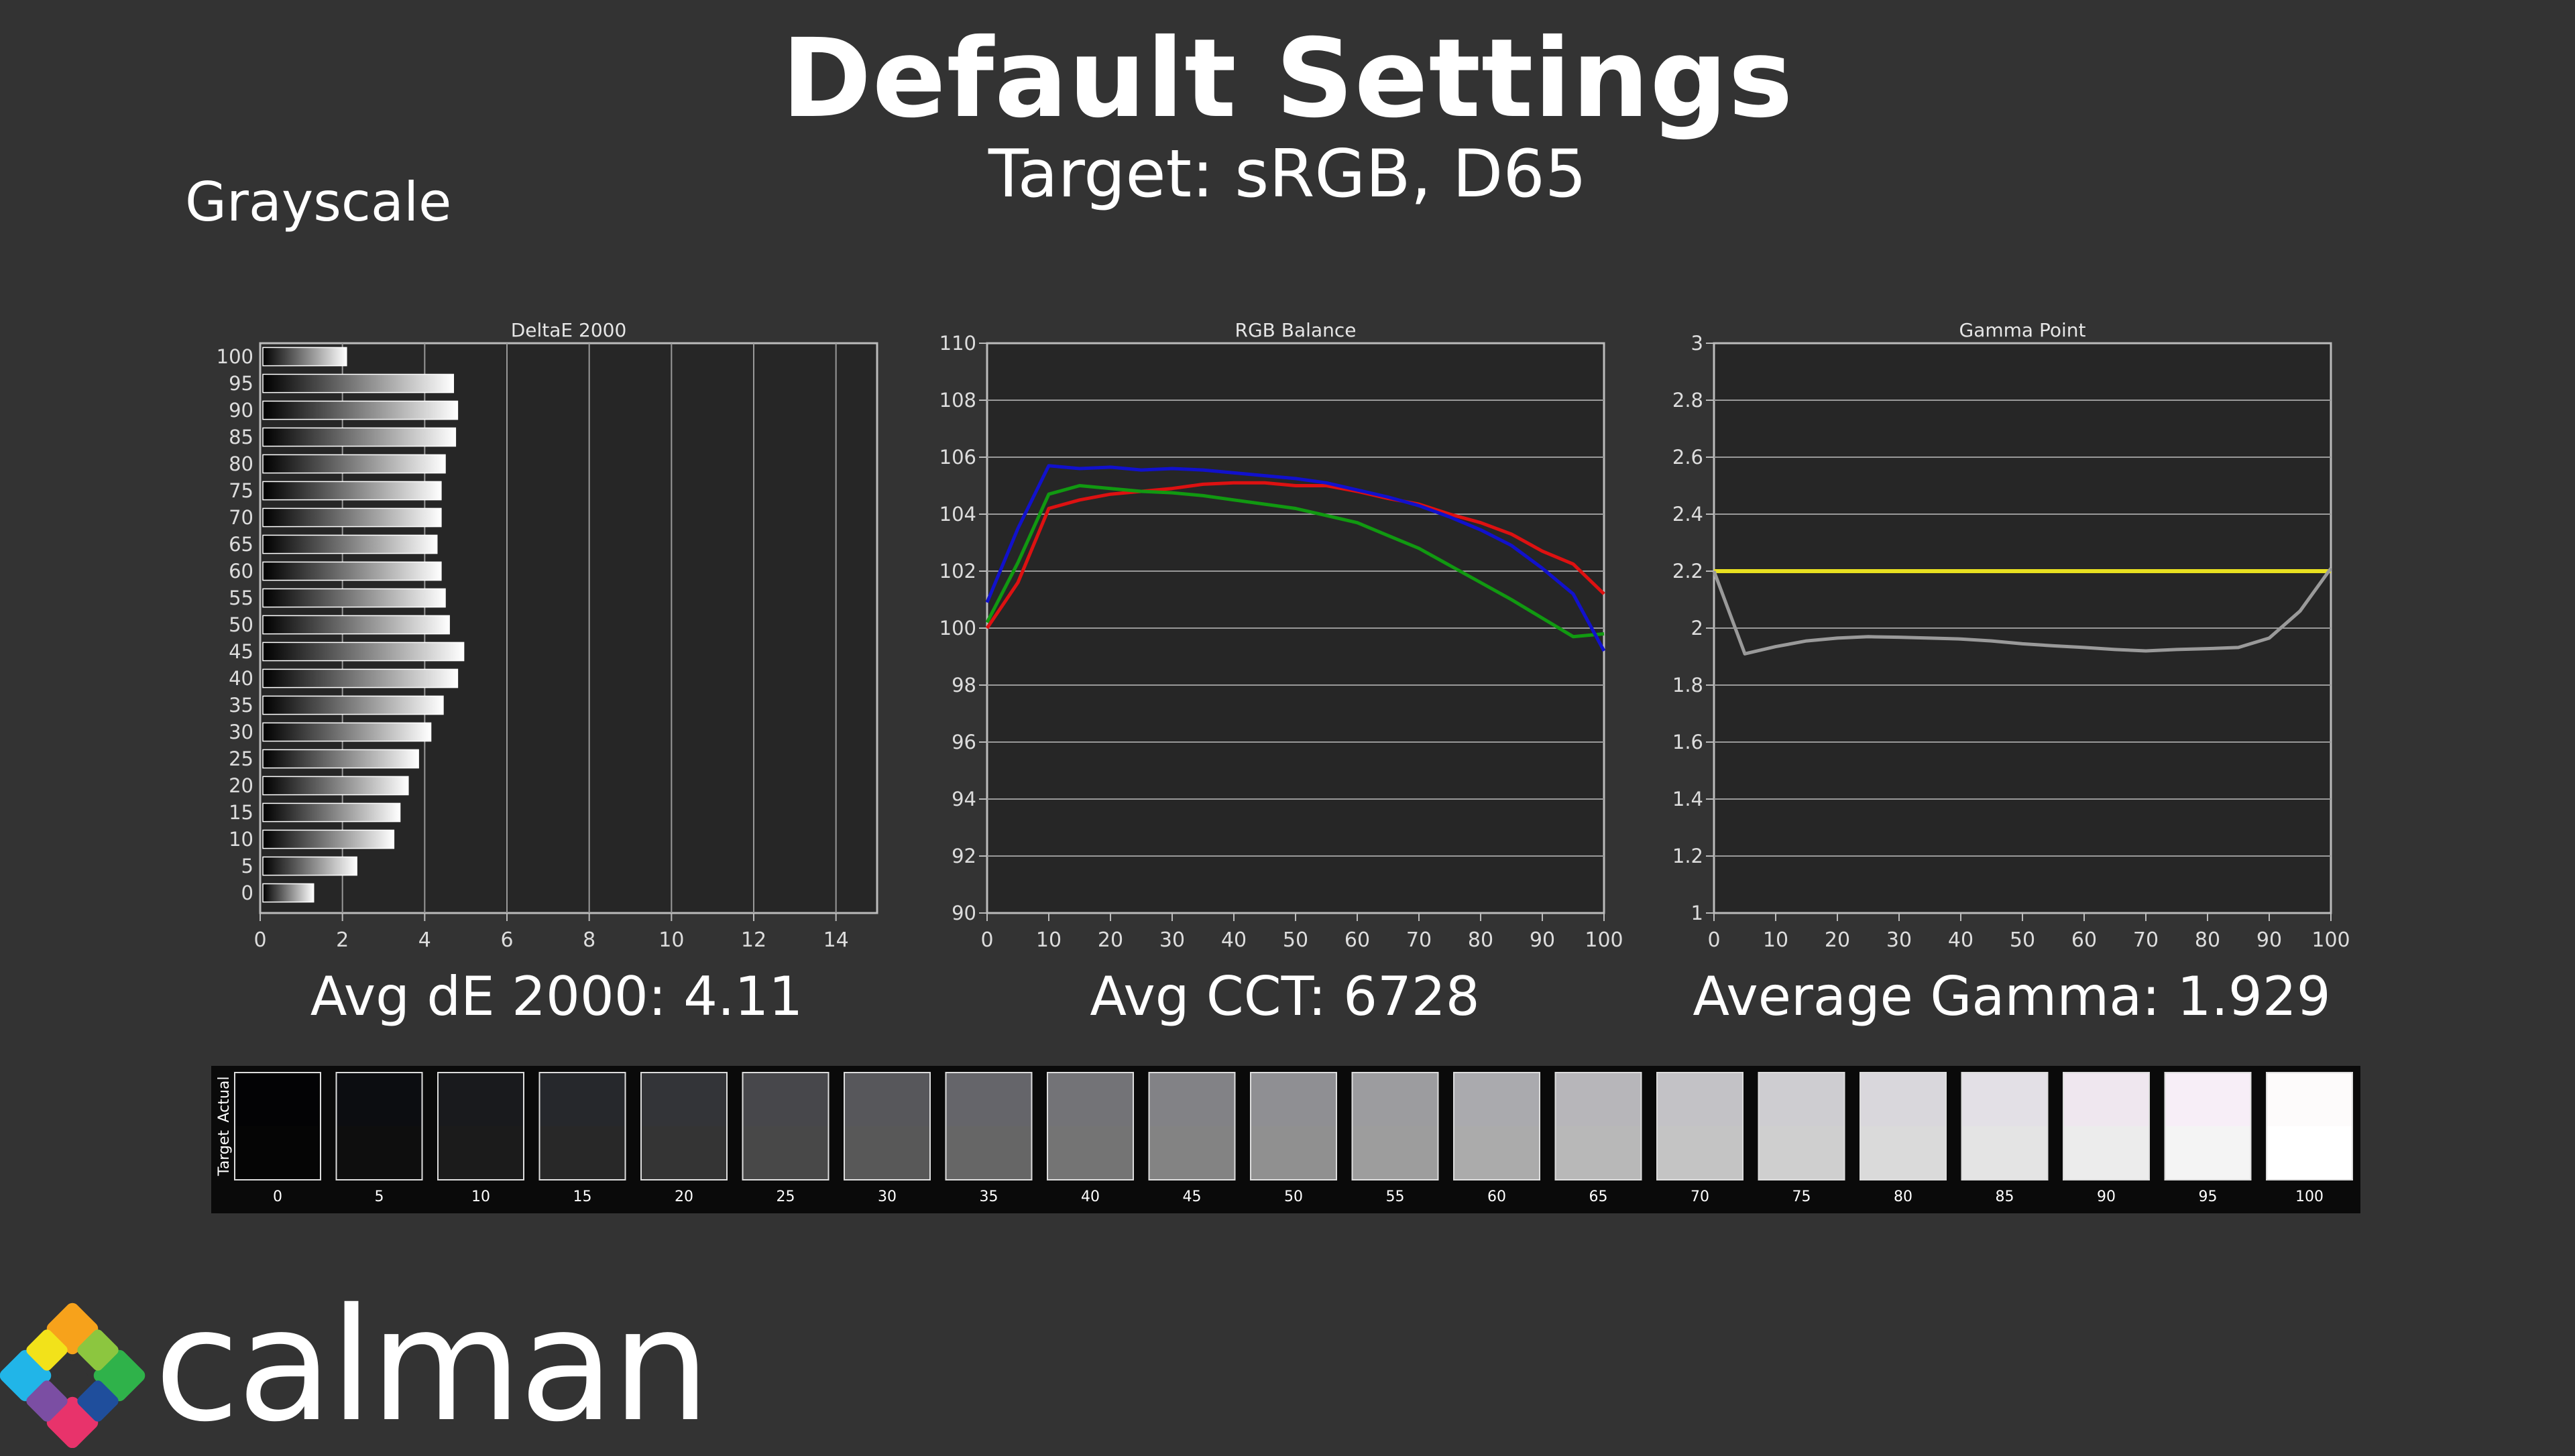 The height and width of the screenshot is (1456, 2575). What do you see at coordinates (1903, 1197) in the screenshot?
I see `swatch-level-label: 80` at bounding box center [1903, 1197].